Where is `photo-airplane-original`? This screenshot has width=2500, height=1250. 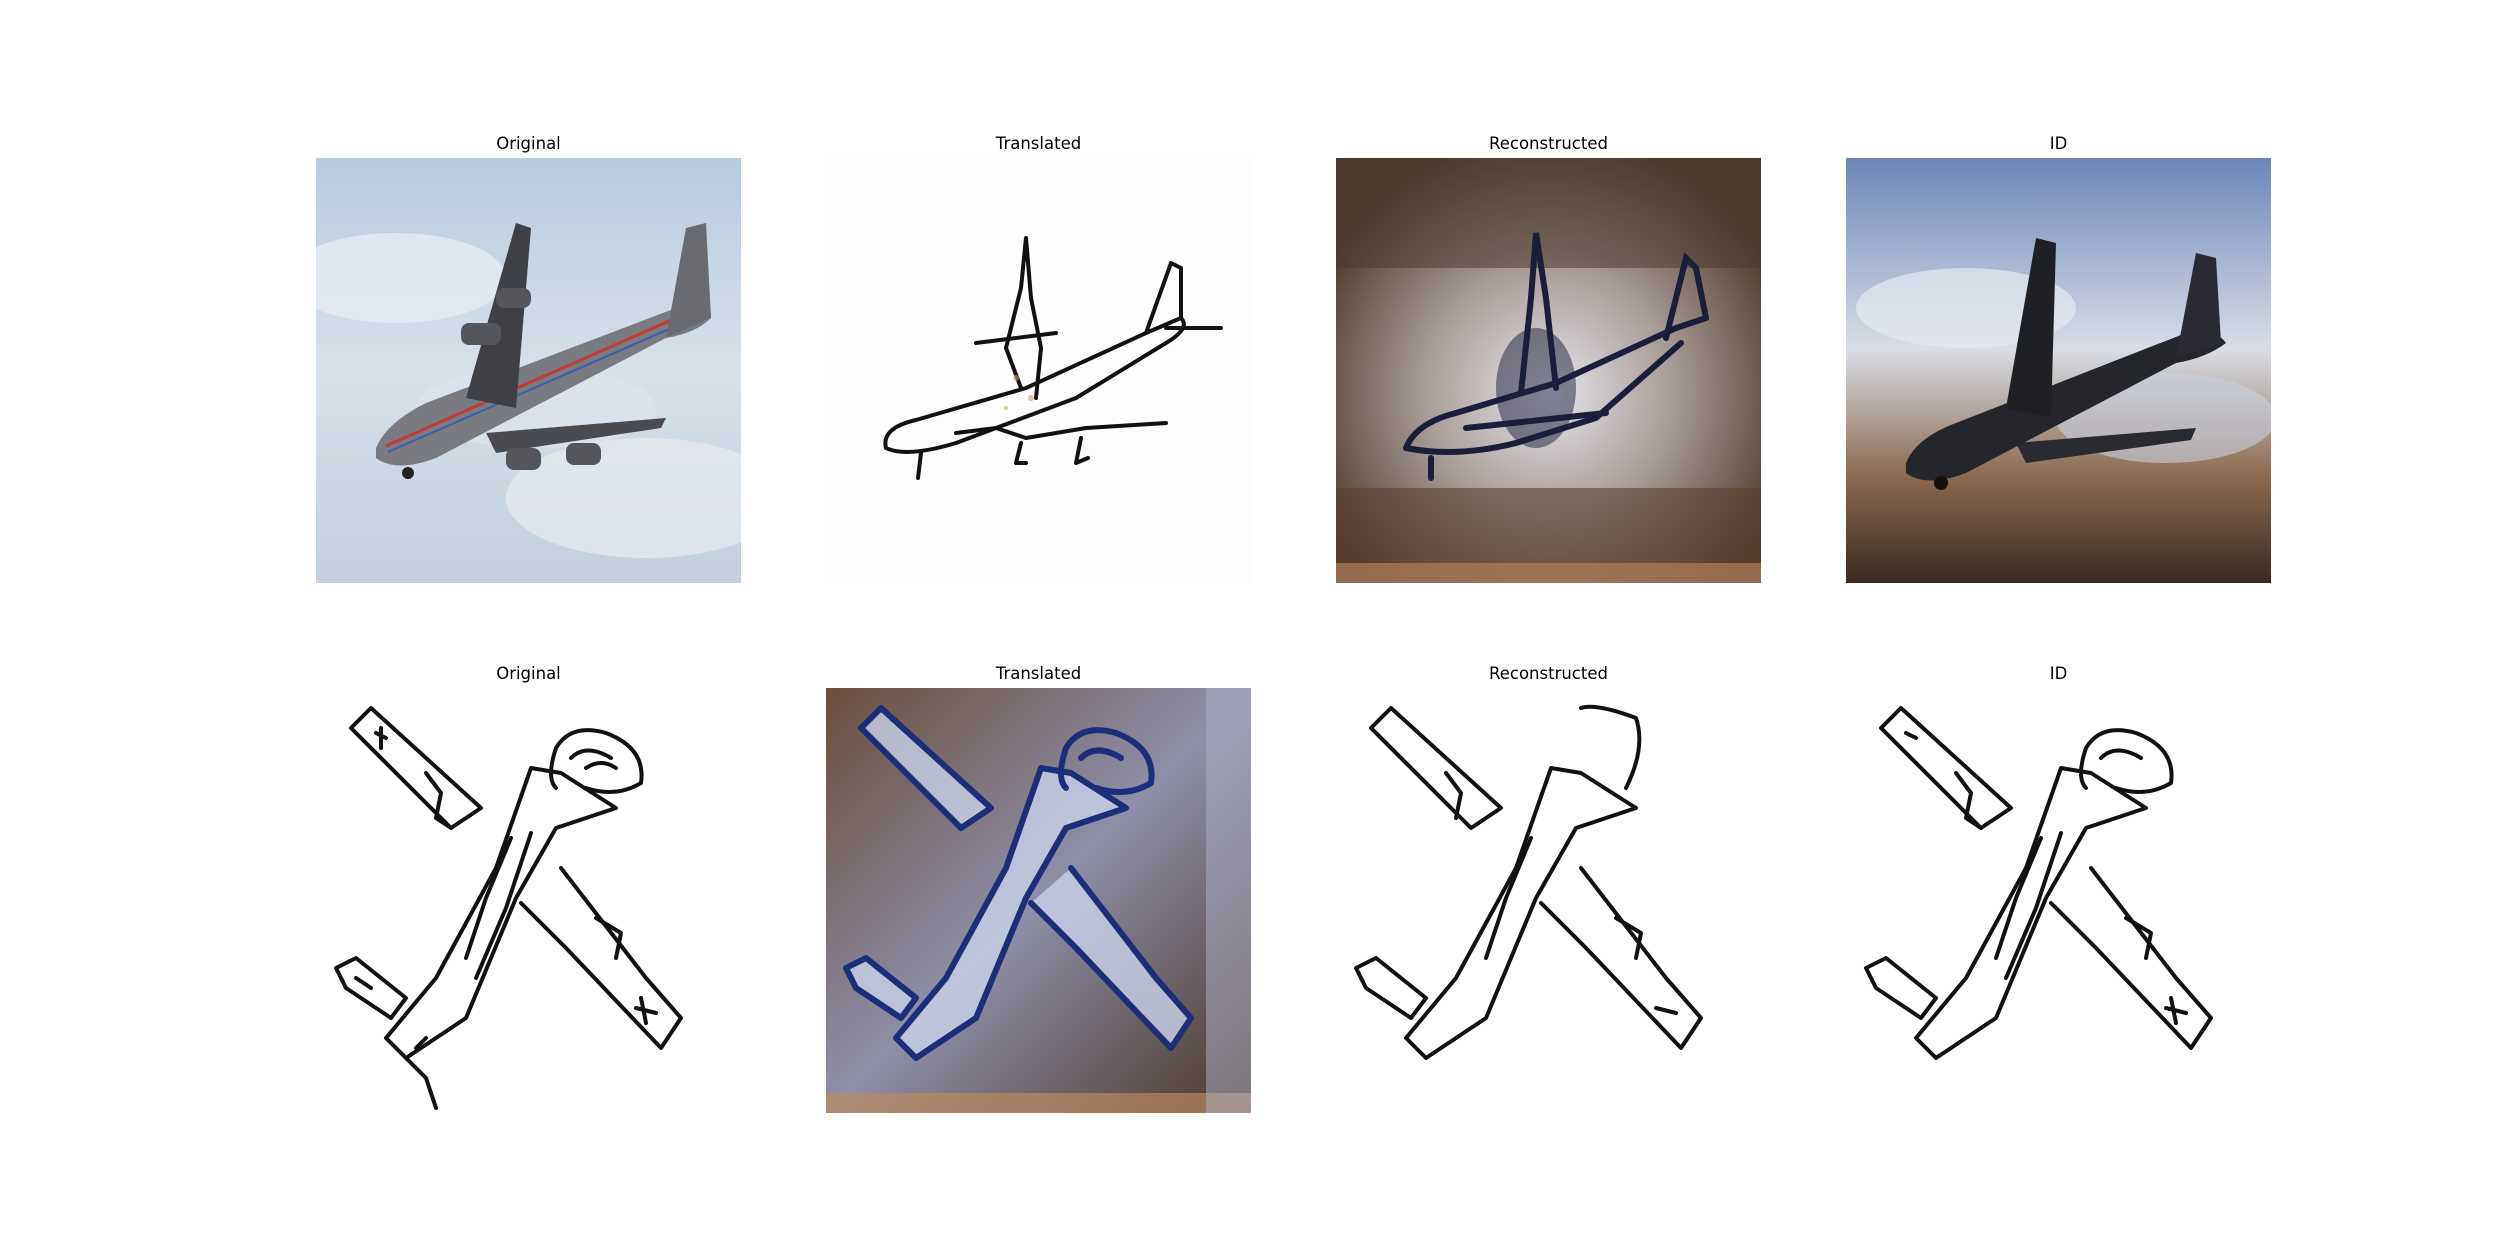 photo-airplane-original is located at coordinates (528, 370).